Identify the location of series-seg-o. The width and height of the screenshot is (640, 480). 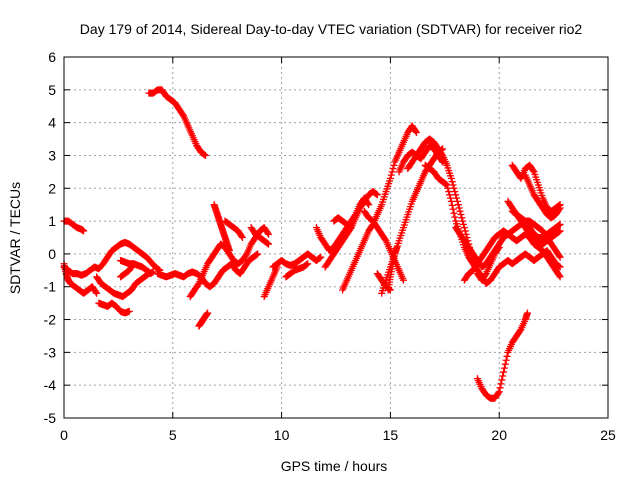
(260, 236).